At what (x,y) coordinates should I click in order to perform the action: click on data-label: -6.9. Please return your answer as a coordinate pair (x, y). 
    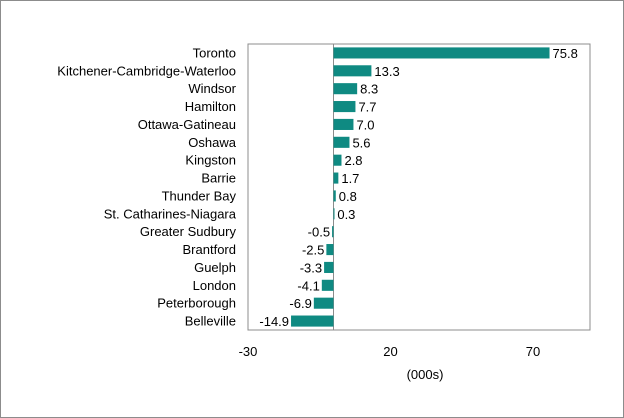
    Looking at the image, I should click on (300, 303).